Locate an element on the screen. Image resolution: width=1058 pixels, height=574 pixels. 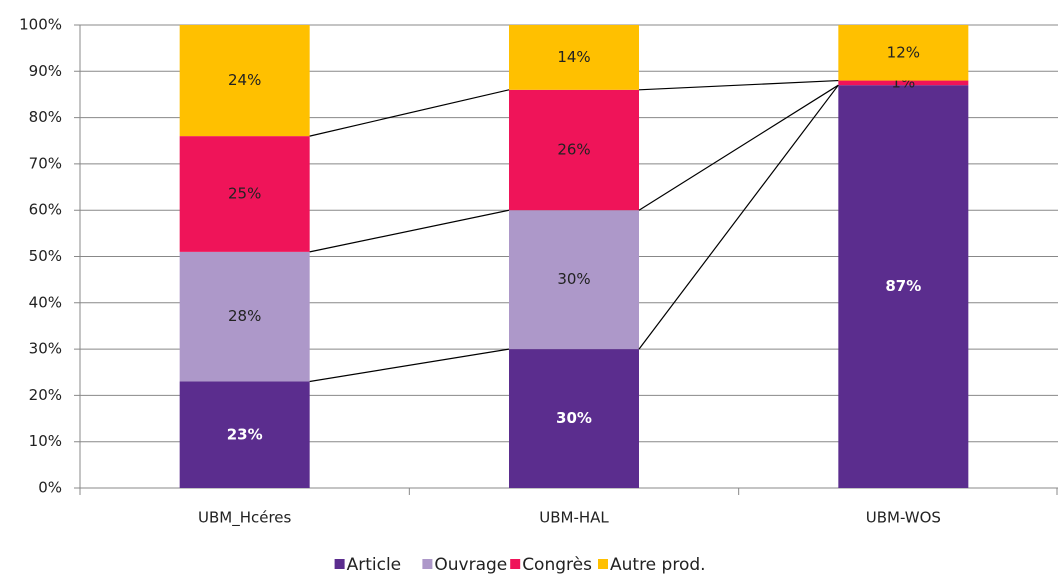
data-label: 23% is located at coordinates (245, 434).